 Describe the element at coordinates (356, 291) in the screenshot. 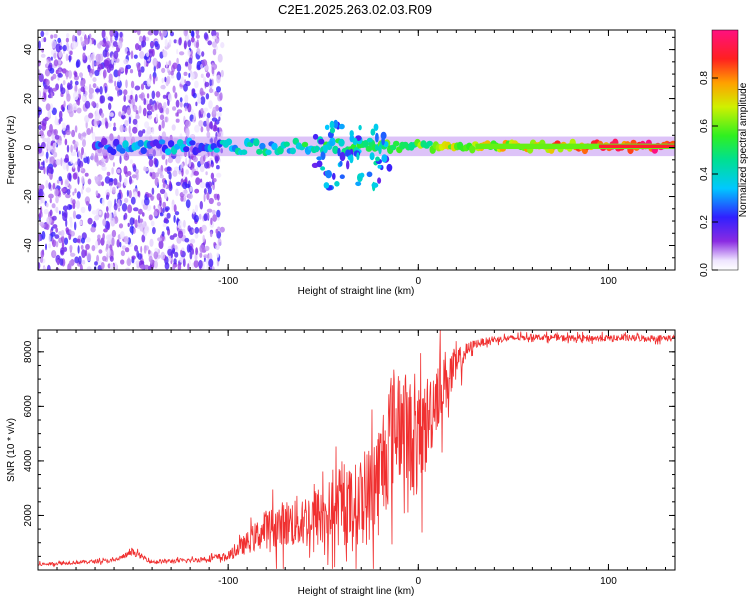

I see `spectrogram-xlabel: Height of straight line (km)` at that location.